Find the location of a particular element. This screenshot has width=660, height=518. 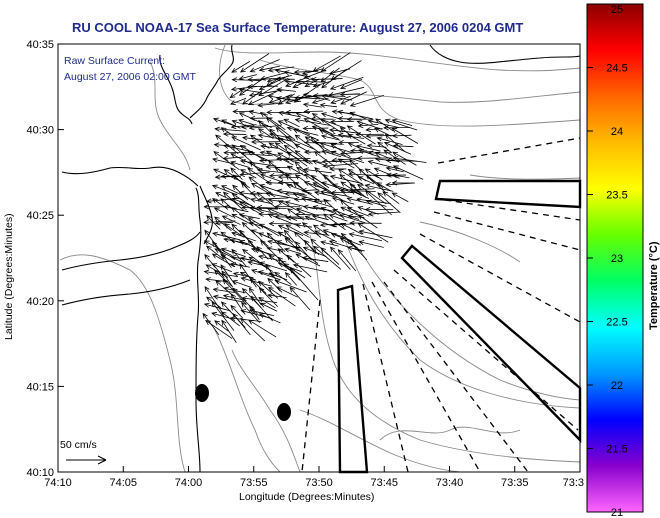

x-tick-label: 73:40 is located at coordinates (450, 483).